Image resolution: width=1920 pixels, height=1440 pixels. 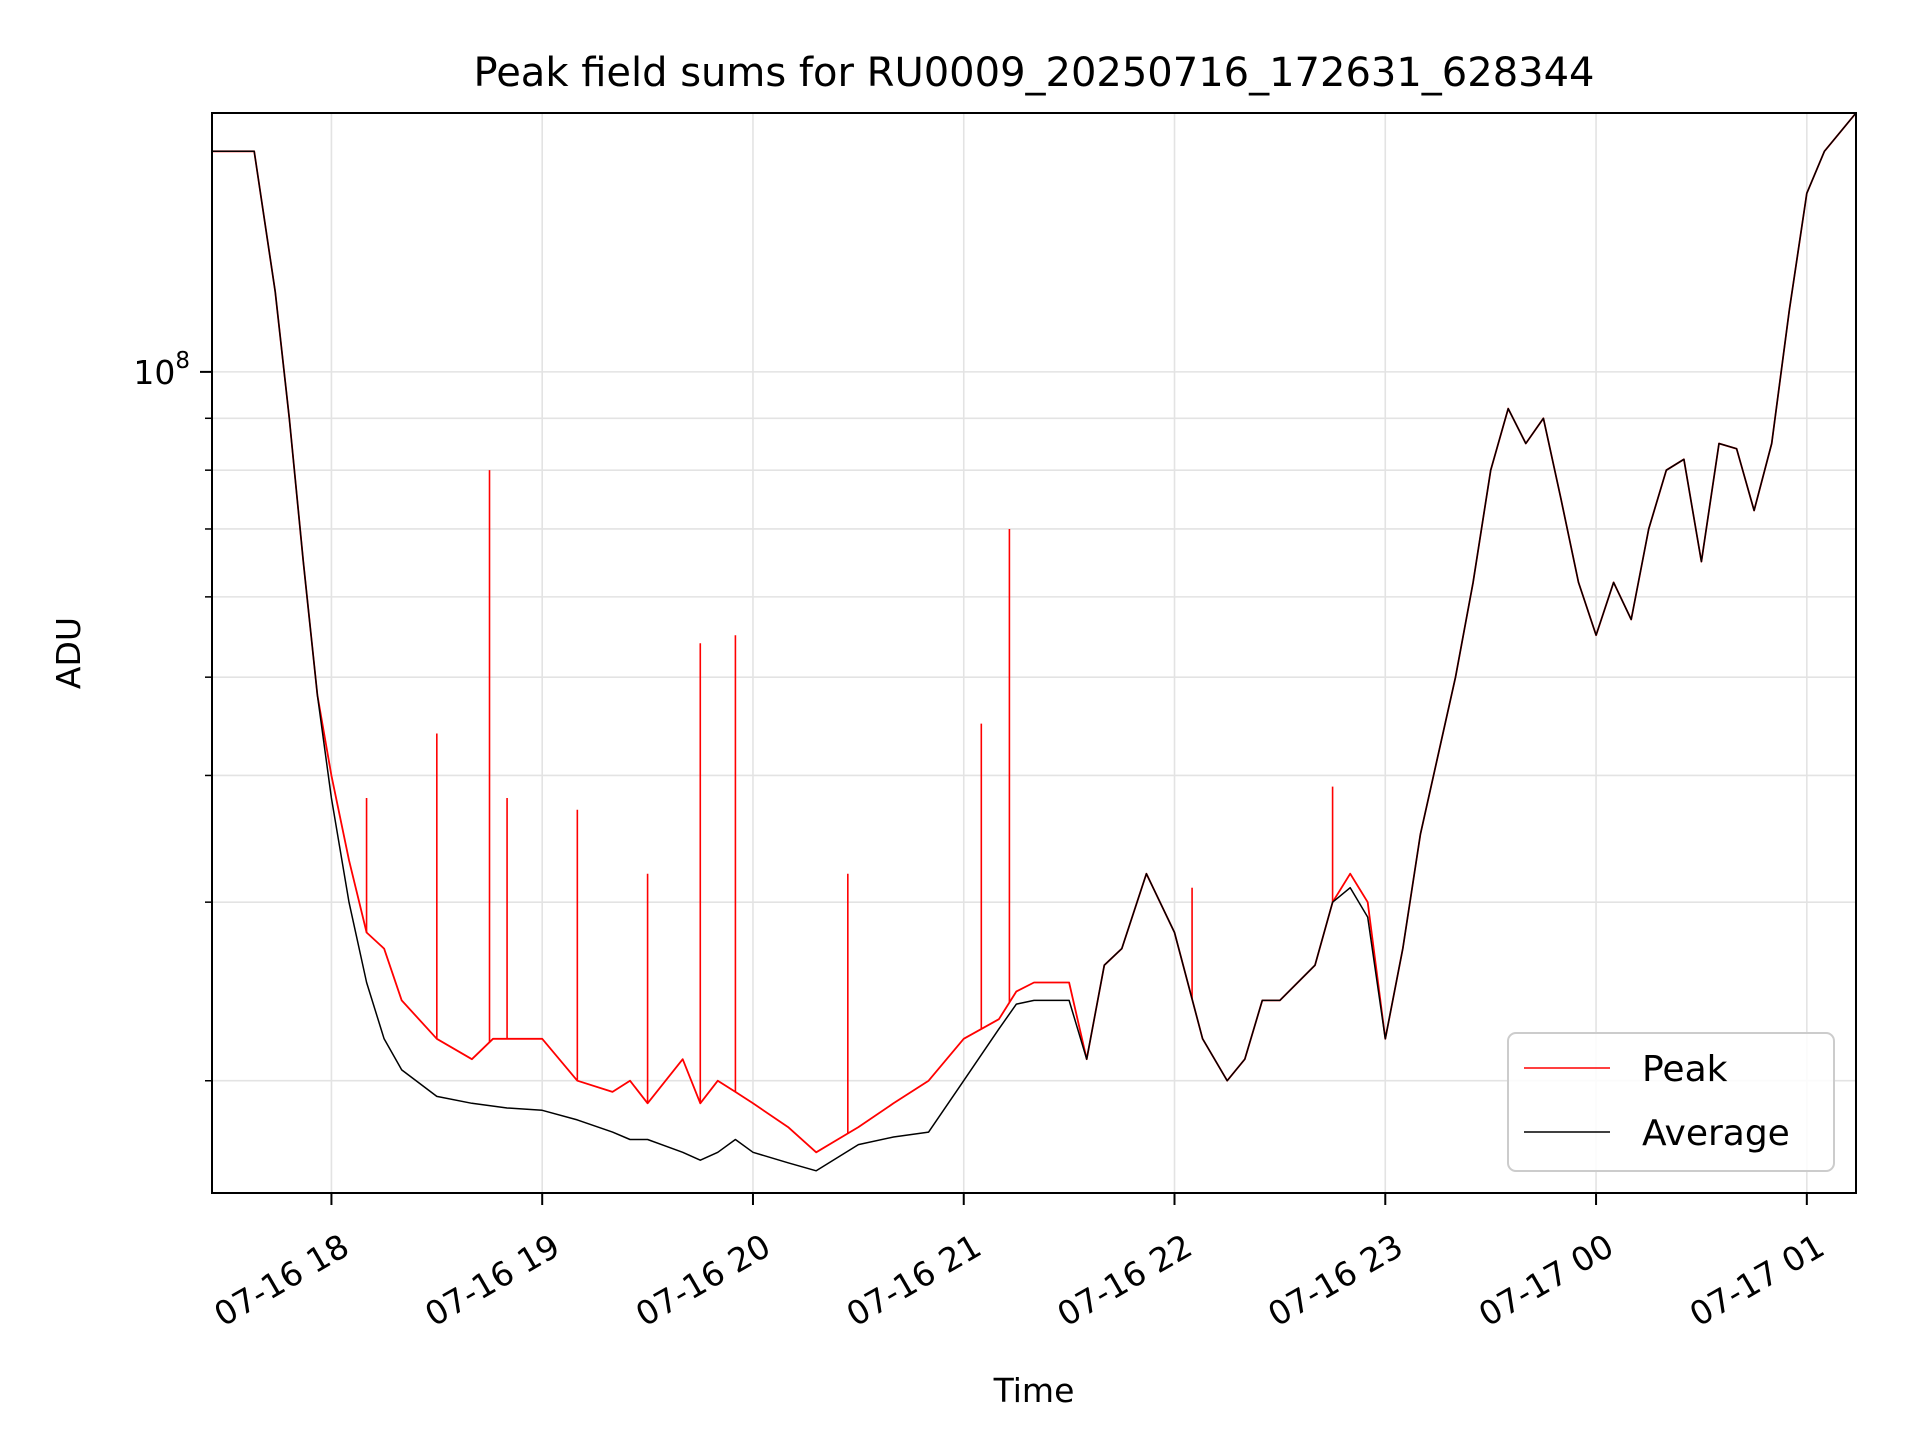 What do you see at coordinates (161, 370) in the screenshot?
I see `y-tick-label: 108` at bounding box center [161, 370].